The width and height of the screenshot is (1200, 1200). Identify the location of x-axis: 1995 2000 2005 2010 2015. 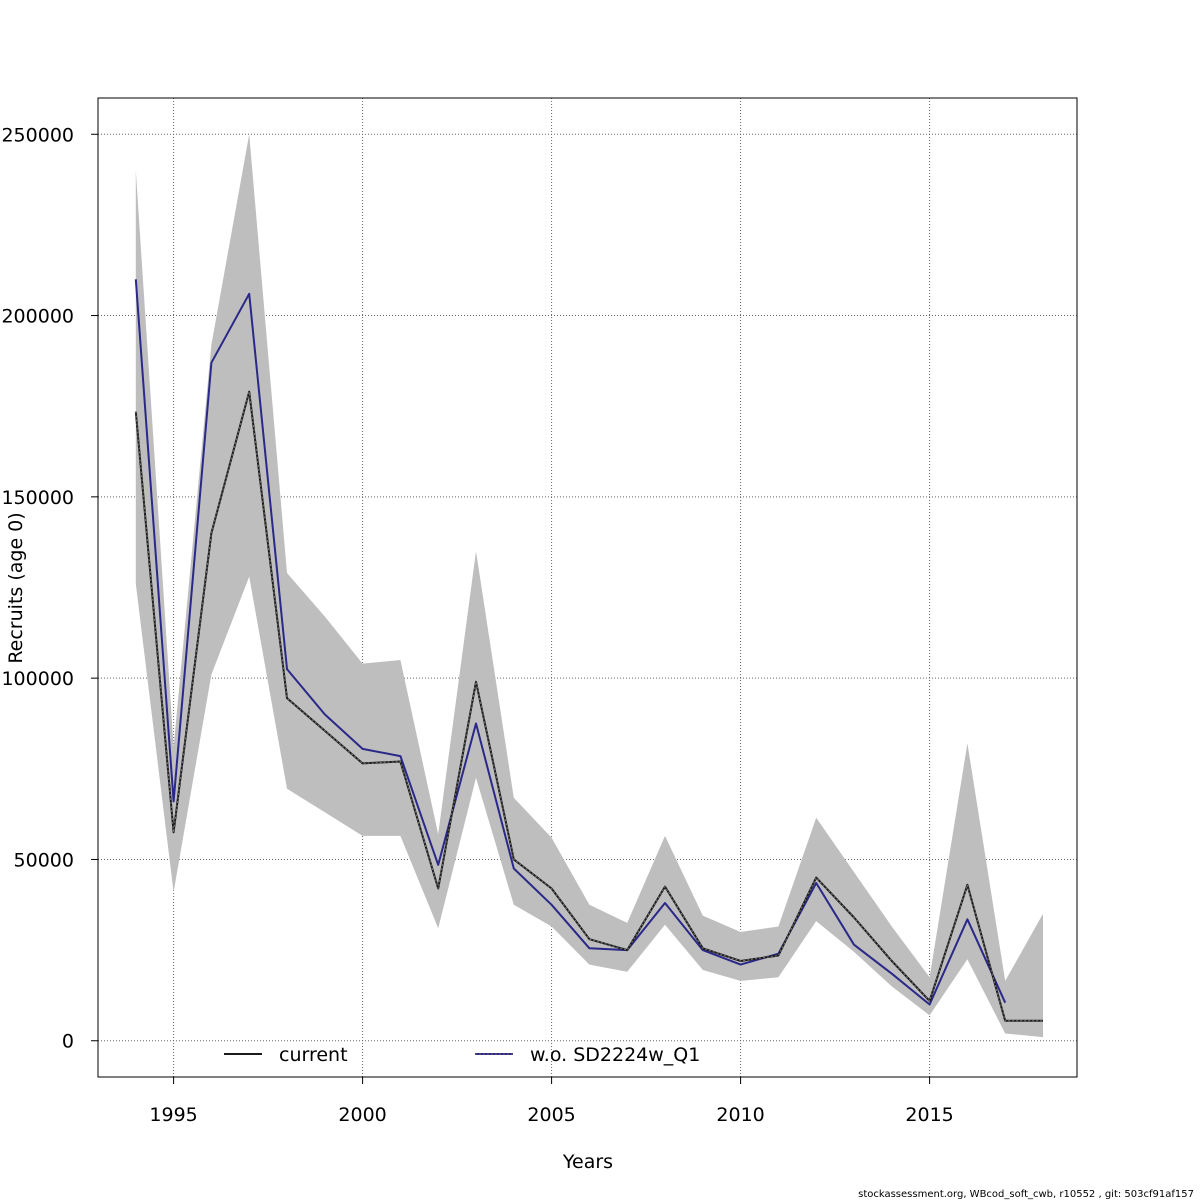
(551, 1101).